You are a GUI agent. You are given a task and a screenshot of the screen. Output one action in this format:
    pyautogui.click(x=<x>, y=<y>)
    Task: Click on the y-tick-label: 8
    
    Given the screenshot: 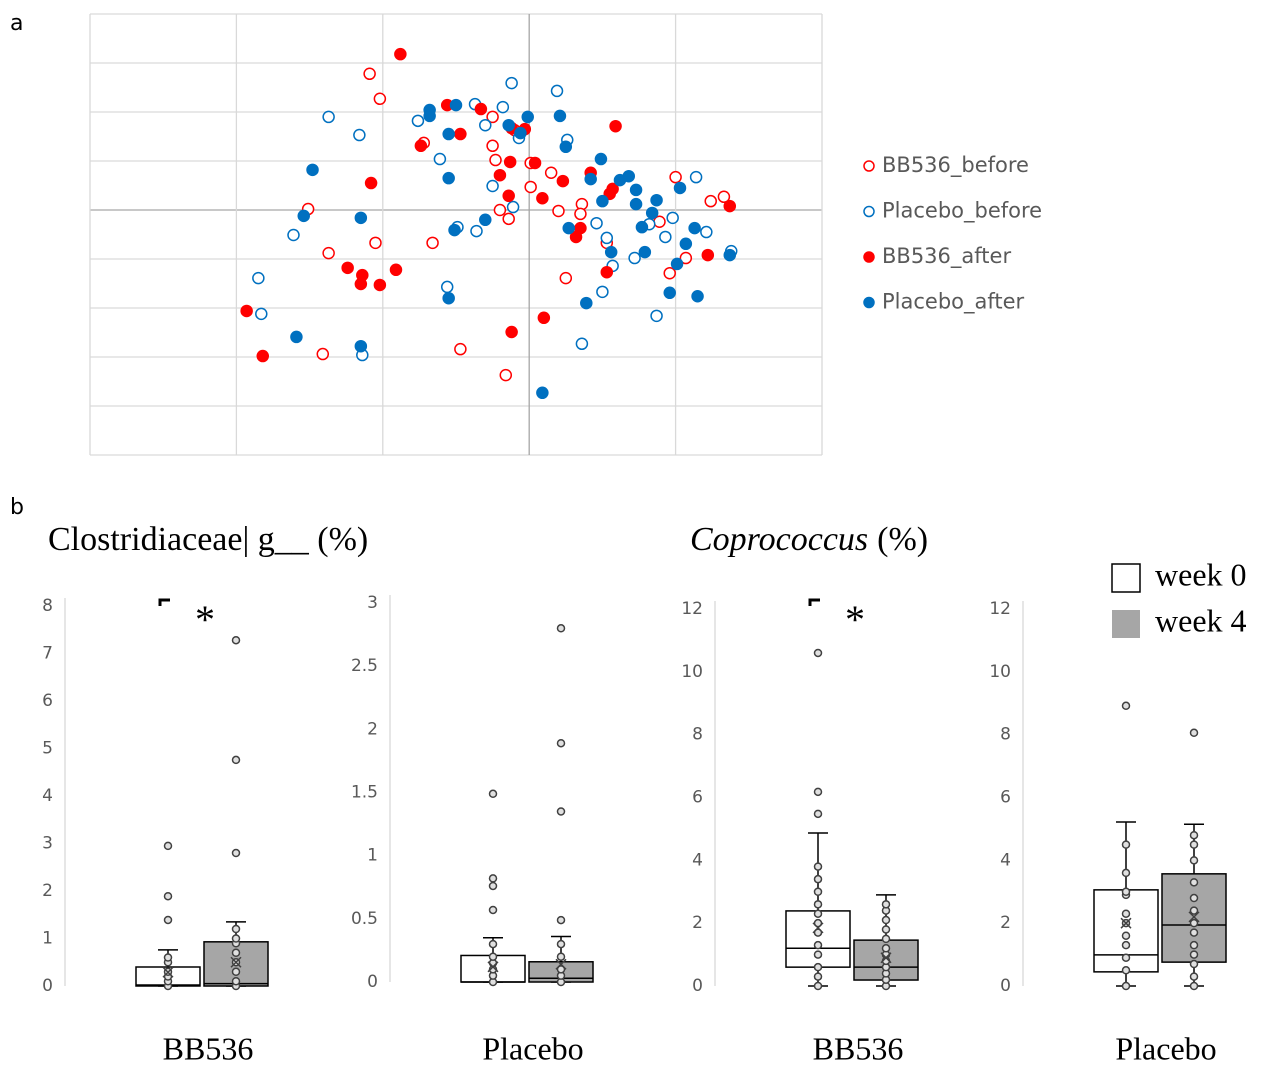 What is the action you would take?
    pyautogui.click(x=1005, y=735)
    